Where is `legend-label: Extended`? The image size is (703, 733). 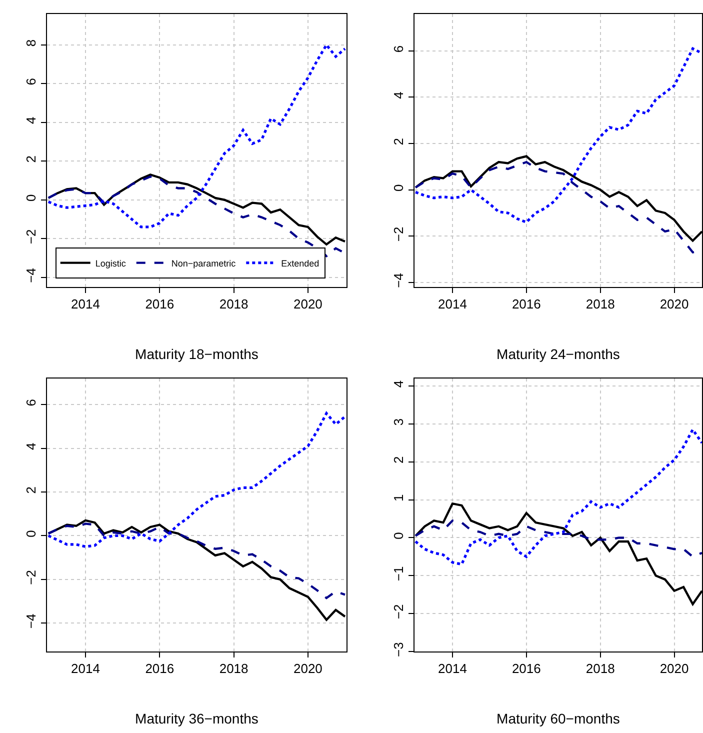
legend-label: Extended is located at coordinates (300, 263).